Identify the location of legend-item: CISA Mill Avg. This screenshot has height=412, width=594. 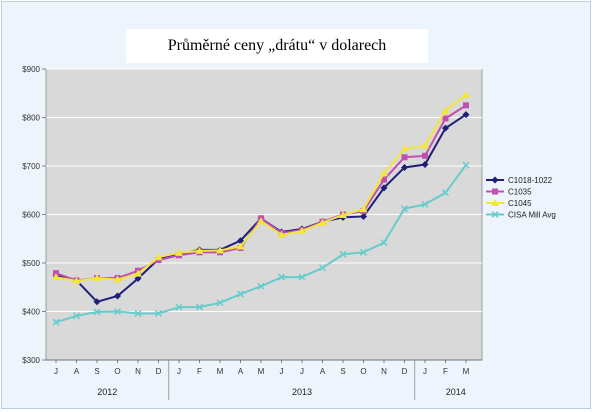
(521, 215).